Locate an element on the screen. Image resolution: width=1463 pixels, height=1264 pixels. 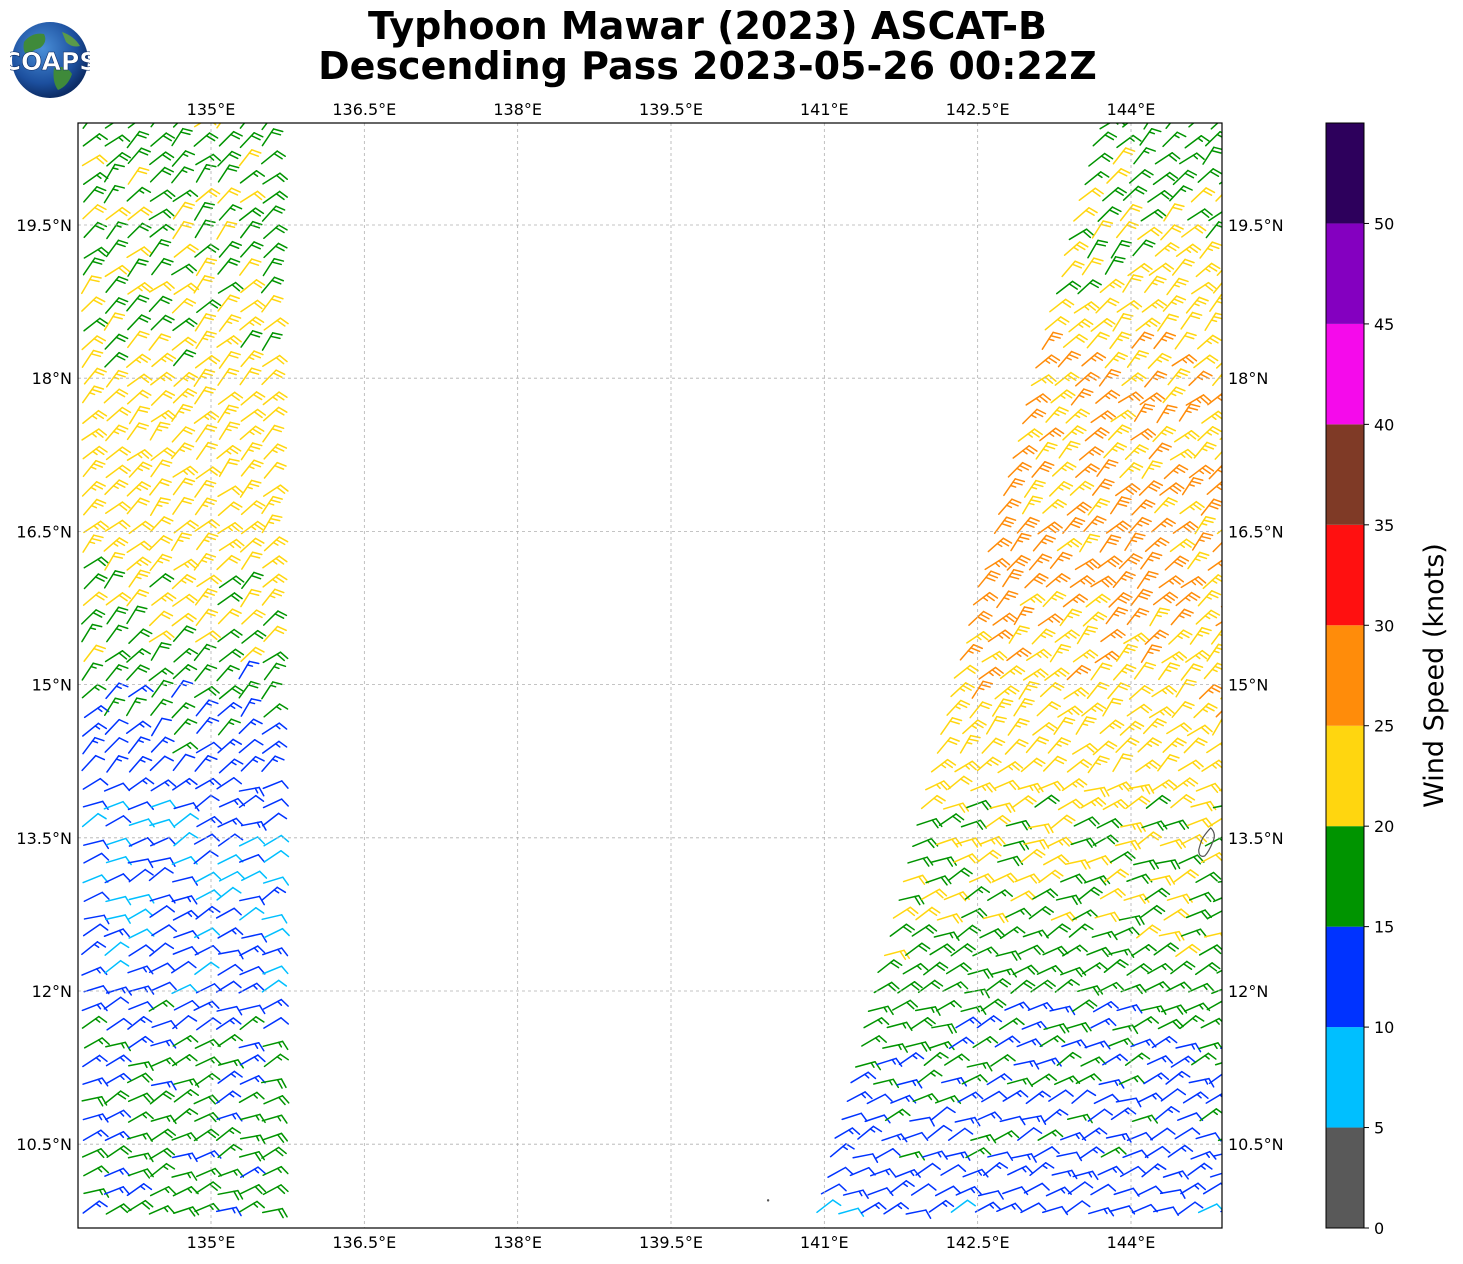
lon-label-top: 136.5°E is located at coordinates (364, 109).